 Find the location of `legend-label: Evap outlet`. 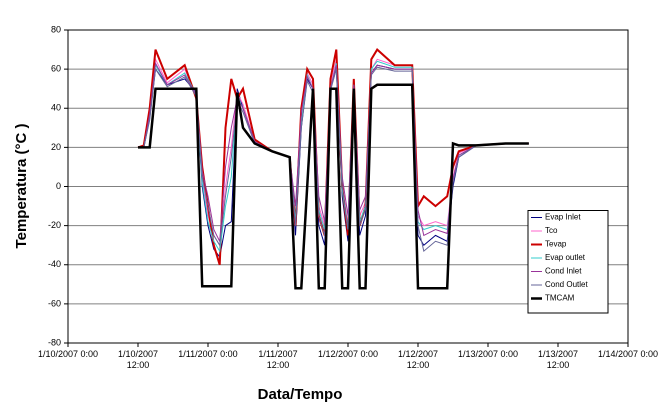

legend-label: Evap outlet is located at coordinates (565, 257).